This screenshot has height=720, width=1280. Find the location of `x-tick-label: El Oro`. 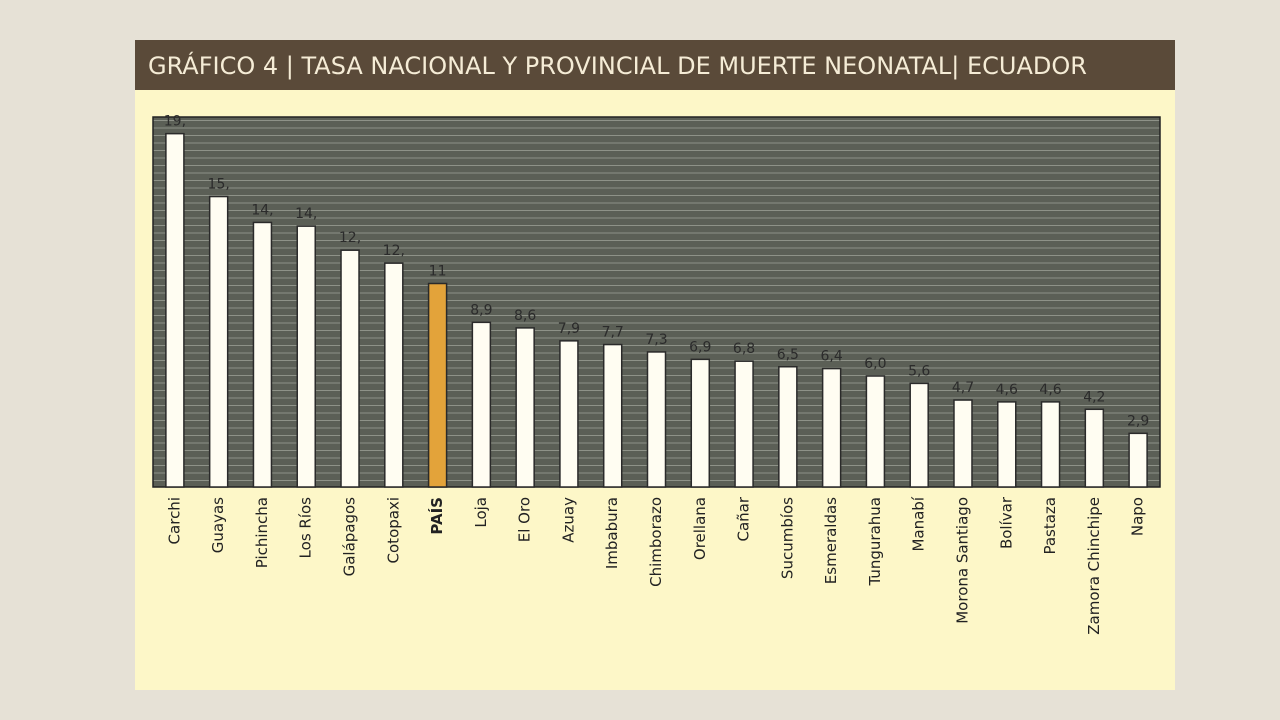

x-tick-label: El Oro is located at coordinates (525, 519).